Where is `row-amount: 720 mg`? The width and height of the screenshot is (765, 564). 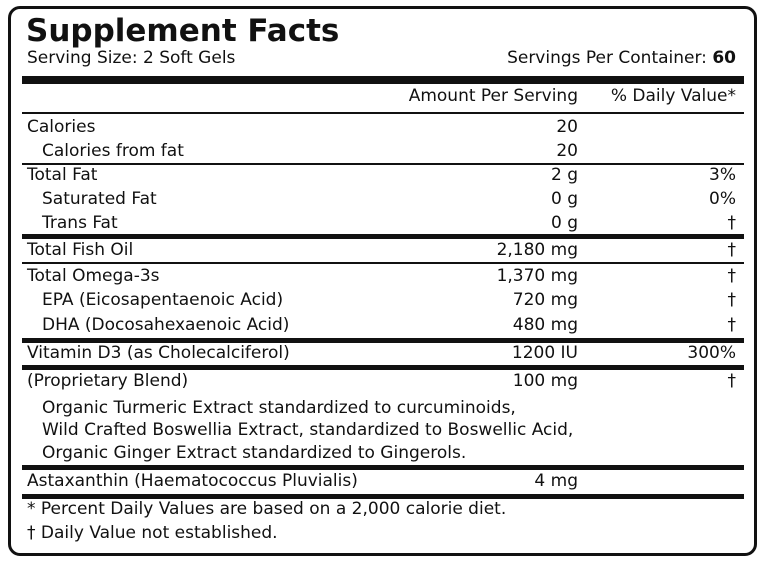
row-amount: 720 mg is located at coordinates (545, 300).